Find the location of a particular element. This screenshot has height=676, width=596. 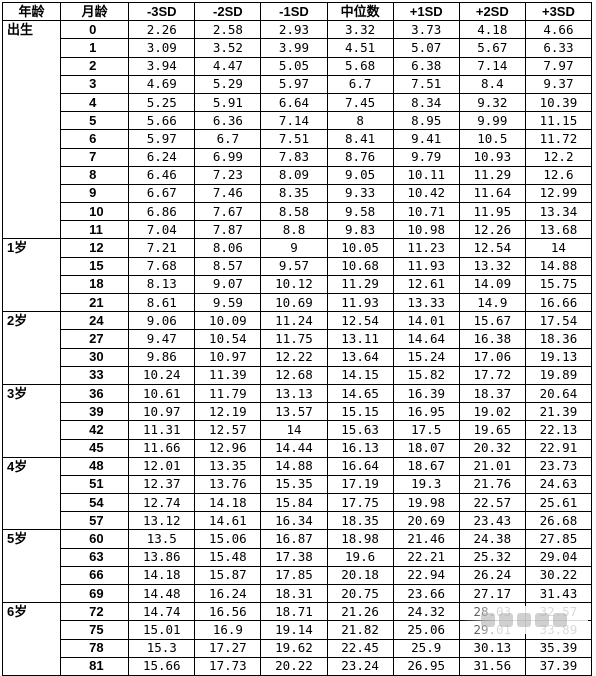

month-cell: 15 is located at coordinates (95, 266).